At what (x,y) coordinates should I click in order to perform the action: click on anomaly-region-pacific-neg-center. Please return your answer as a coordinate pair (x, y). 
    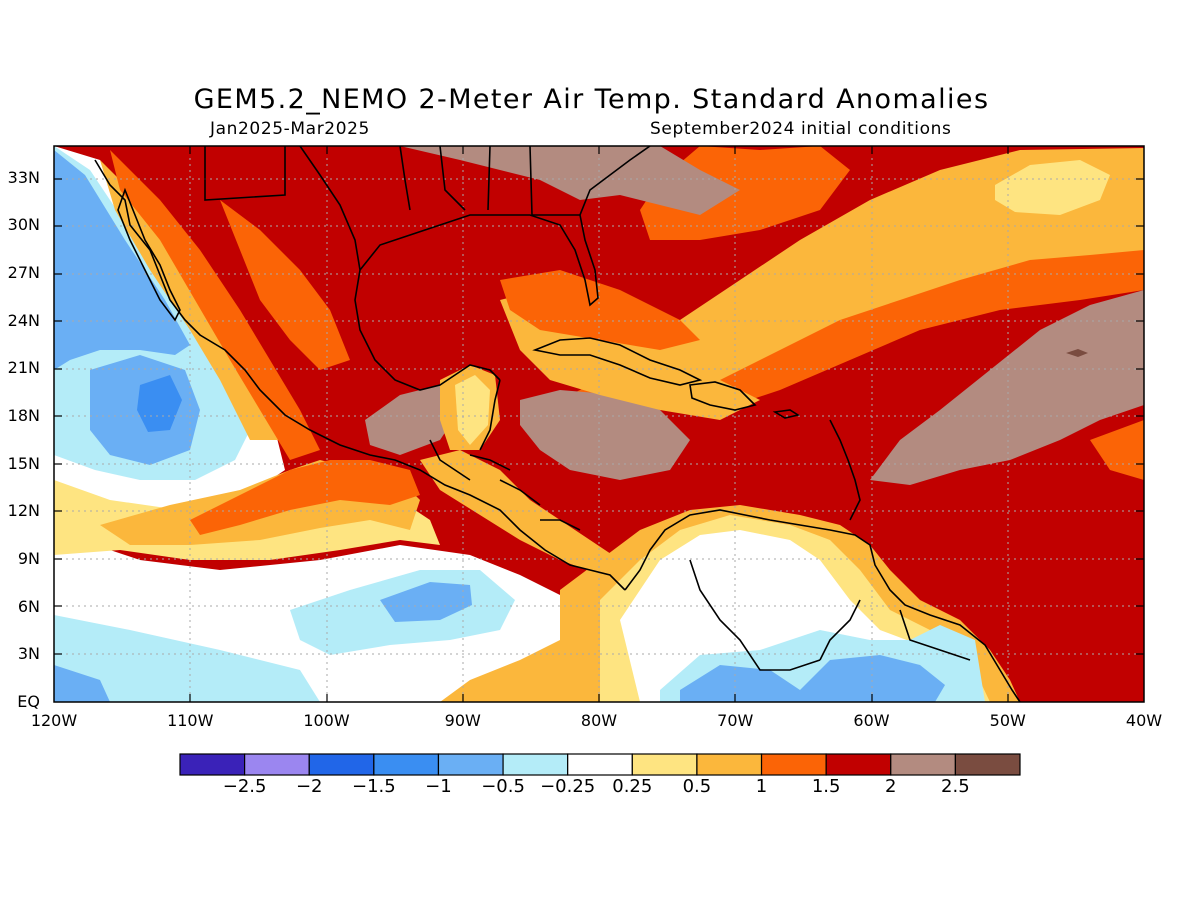
    Looking at the image, I should click on (159, 403).